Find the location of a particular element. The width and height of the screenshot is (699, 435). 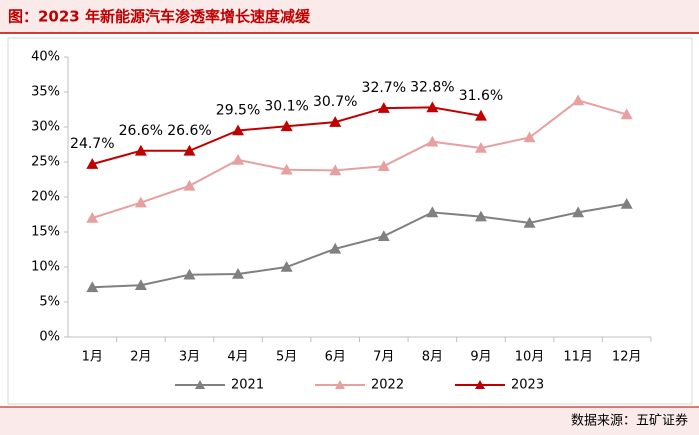

y-tick-label: 0% is located at coordinates (49, 337).